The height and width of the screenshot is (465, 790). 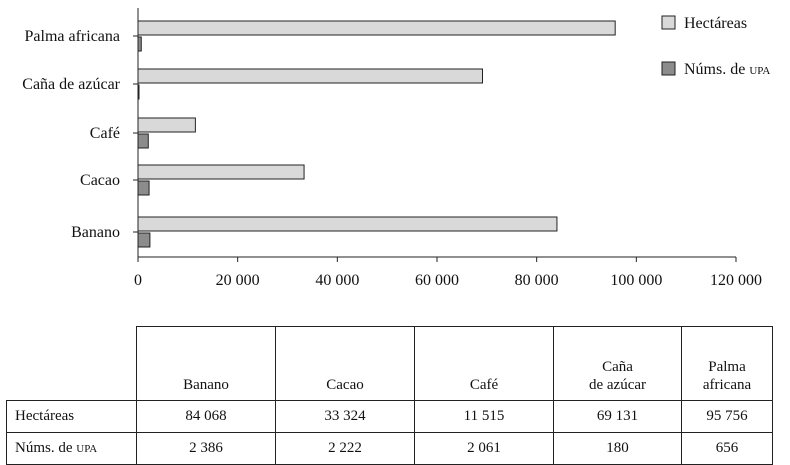 What do you see at coordinates (166, 125) in the screenshot?
I see `bar-hectareas-caf-` at bounding box center [166, 125].